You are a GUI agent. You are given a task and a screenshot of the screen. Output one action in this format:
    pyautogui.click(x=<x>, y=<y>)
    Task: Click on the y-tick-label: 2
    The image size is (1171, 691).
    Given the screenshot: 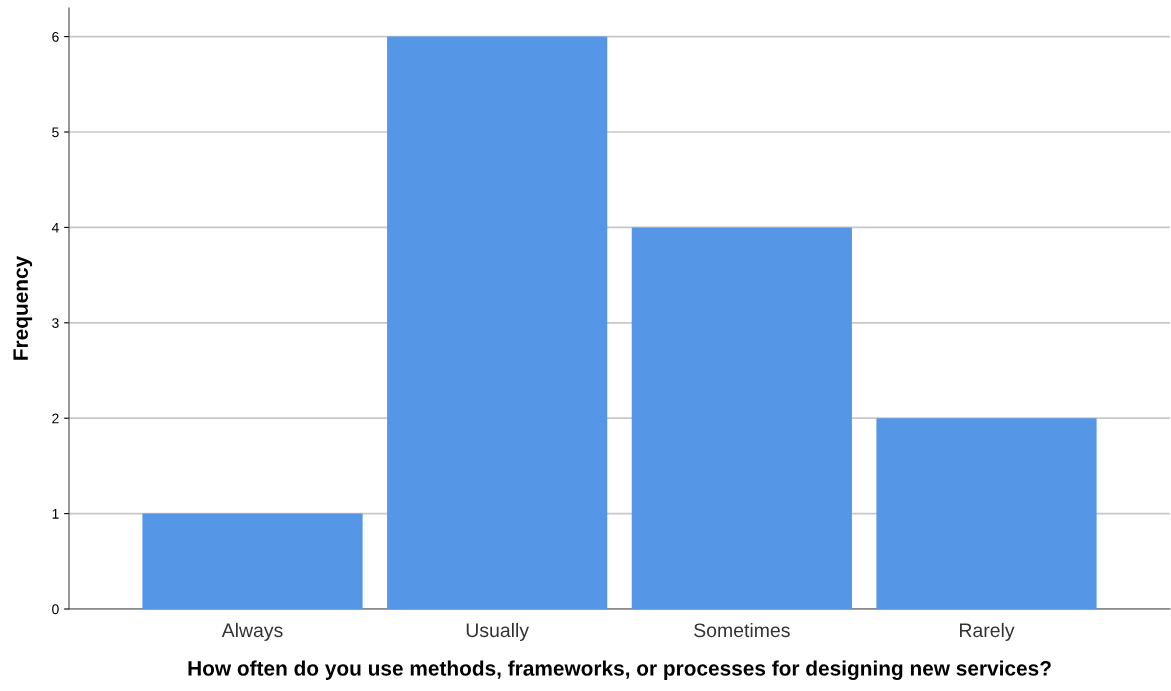 What is the action you would take?
    pyautogui.click(x=55, y=418)
    